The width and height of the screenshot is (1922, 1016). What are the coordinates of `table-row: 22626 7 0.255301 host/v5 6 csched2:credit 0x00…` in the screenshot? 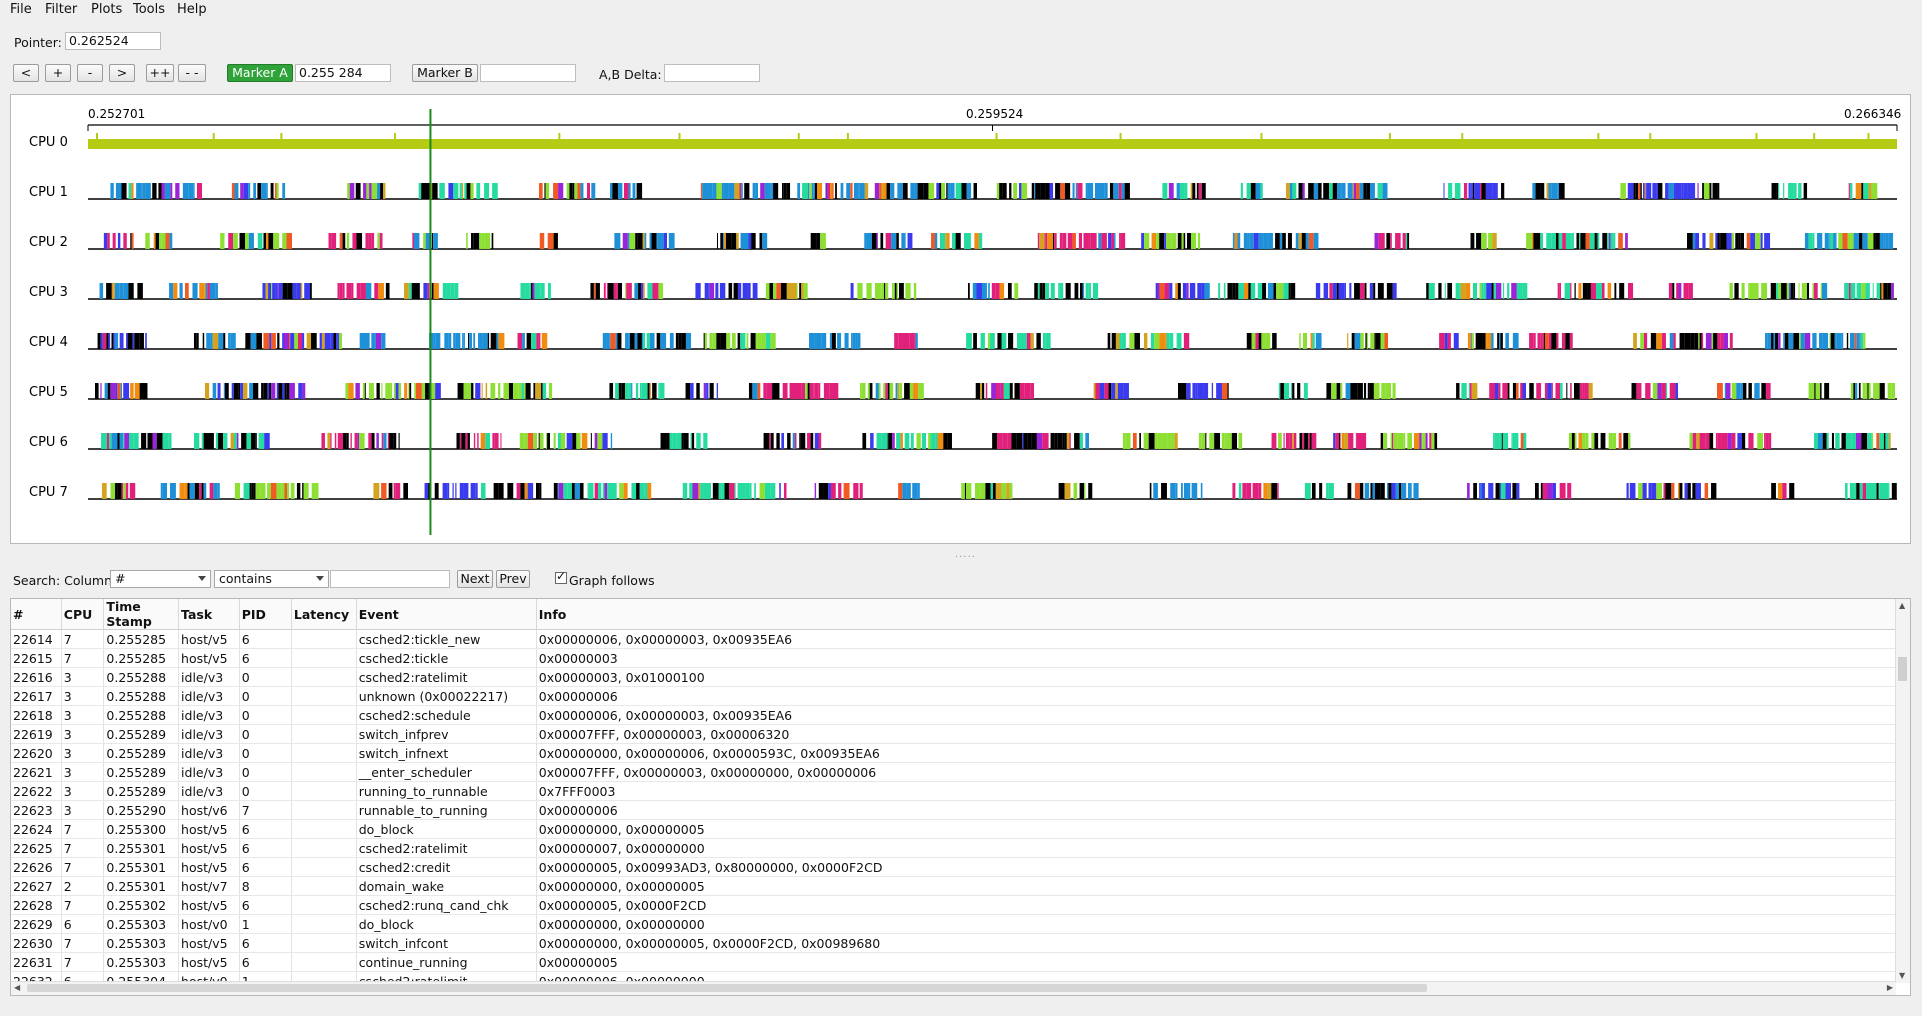 It's located at (954, 867).